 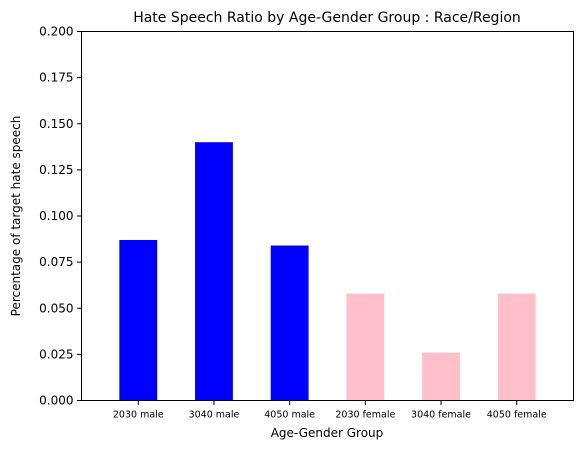 I want to click on y-tick-label: 0.150, so click(x=56, y=124).